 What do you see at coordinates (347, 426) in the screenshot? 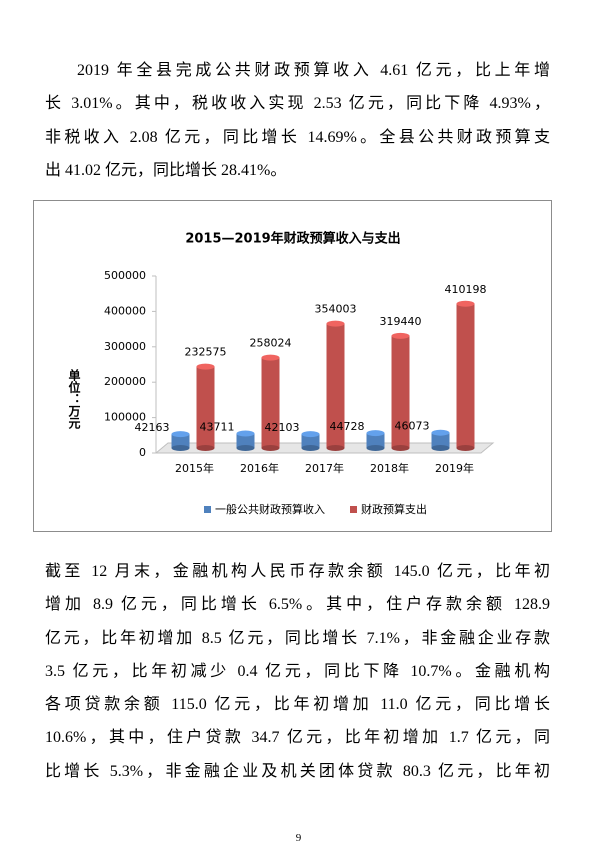
I see `value-label: 44728` at bounding box center [347, 426].